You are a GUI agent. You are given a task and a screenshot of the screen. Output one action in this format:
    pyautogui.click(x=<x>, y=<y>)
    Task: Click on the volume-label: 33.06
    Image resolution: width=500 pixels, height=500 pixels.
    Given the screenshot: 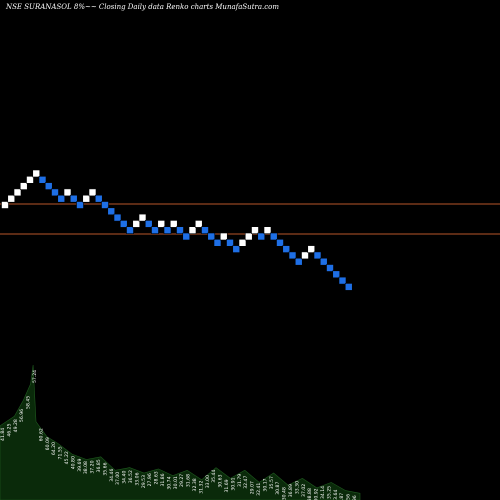 What is the action you would take?
    pyautogui.click(x=137, y=478)
    